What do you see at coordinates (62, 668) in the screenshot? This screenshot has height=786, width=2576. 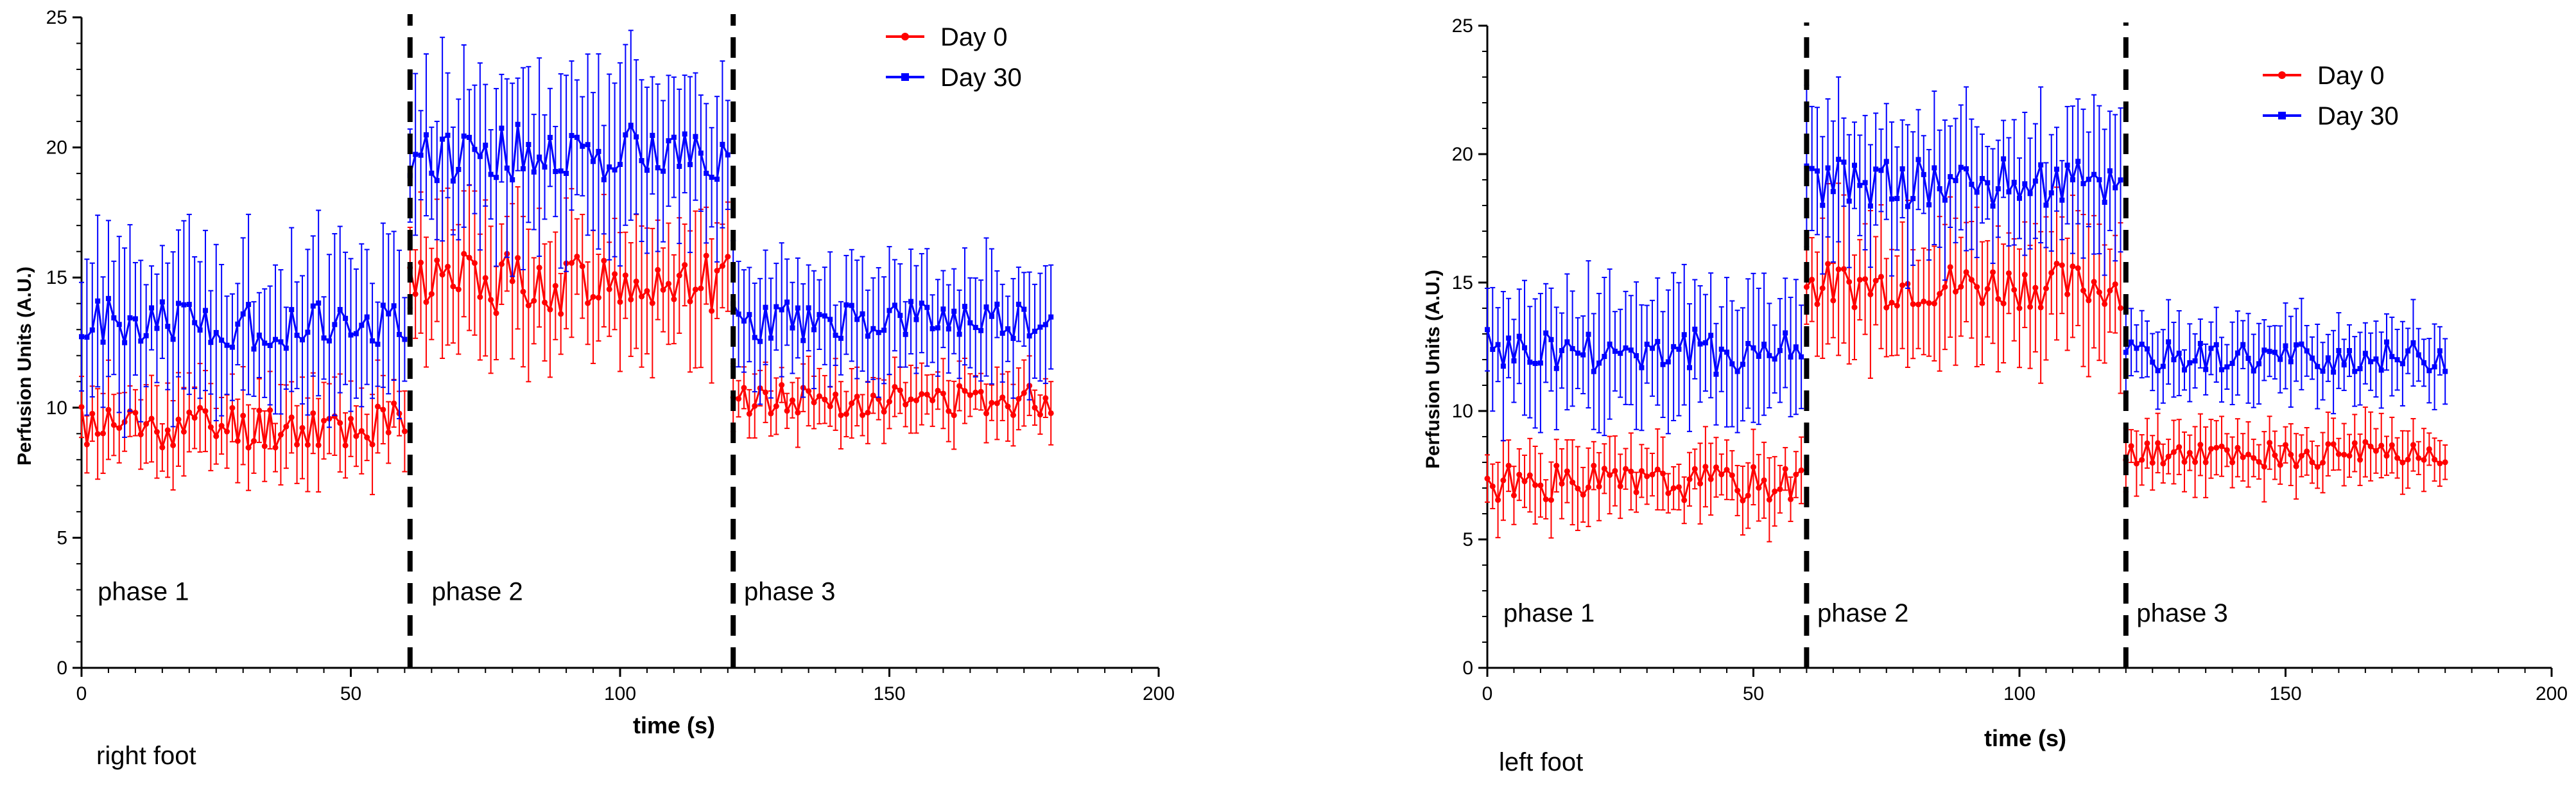 I see `right-y-tick-label: 0` at bounding box center [62, 668].